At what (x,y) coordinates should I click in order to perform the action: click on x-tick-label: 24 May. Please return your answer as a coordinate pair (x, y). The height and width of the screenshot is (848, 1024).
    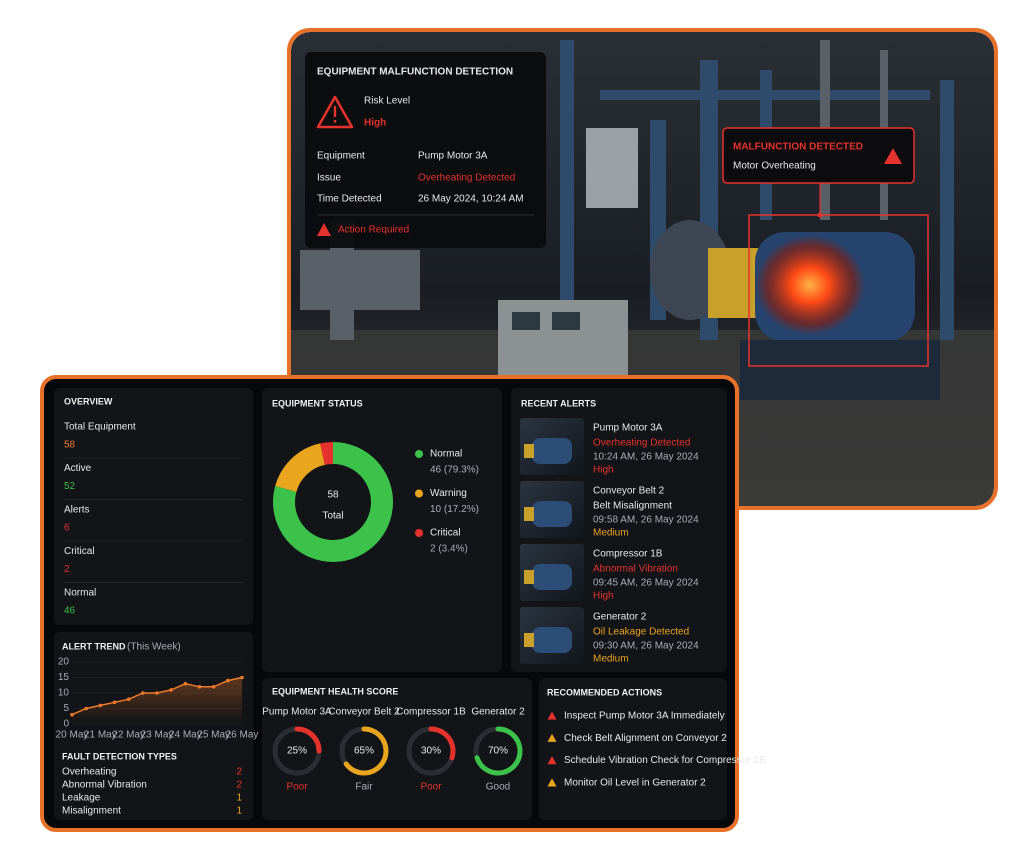
    Looking at the image, I should click on (185, 735).